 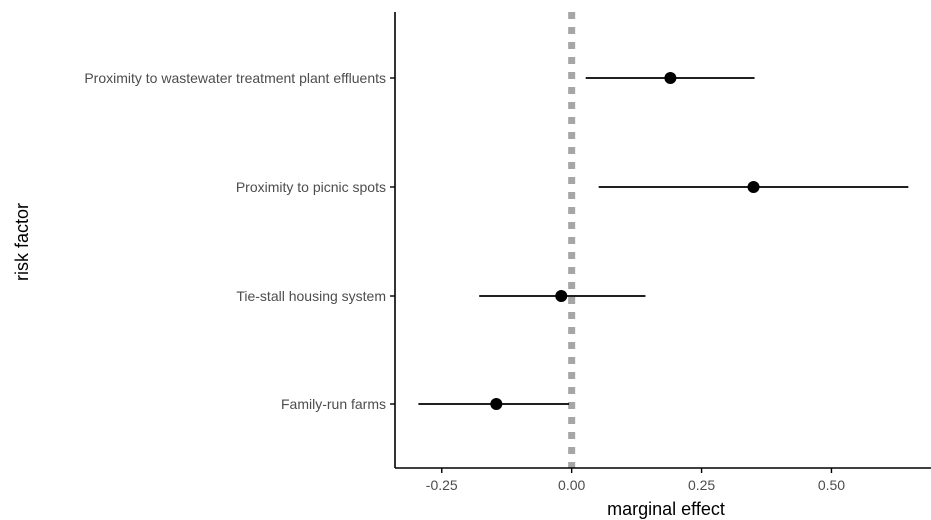 What do you see at coordinates (333, 404) in the screenshot?
I see `y-tick-label: Family-run farms` at bounding box center [333, 404].